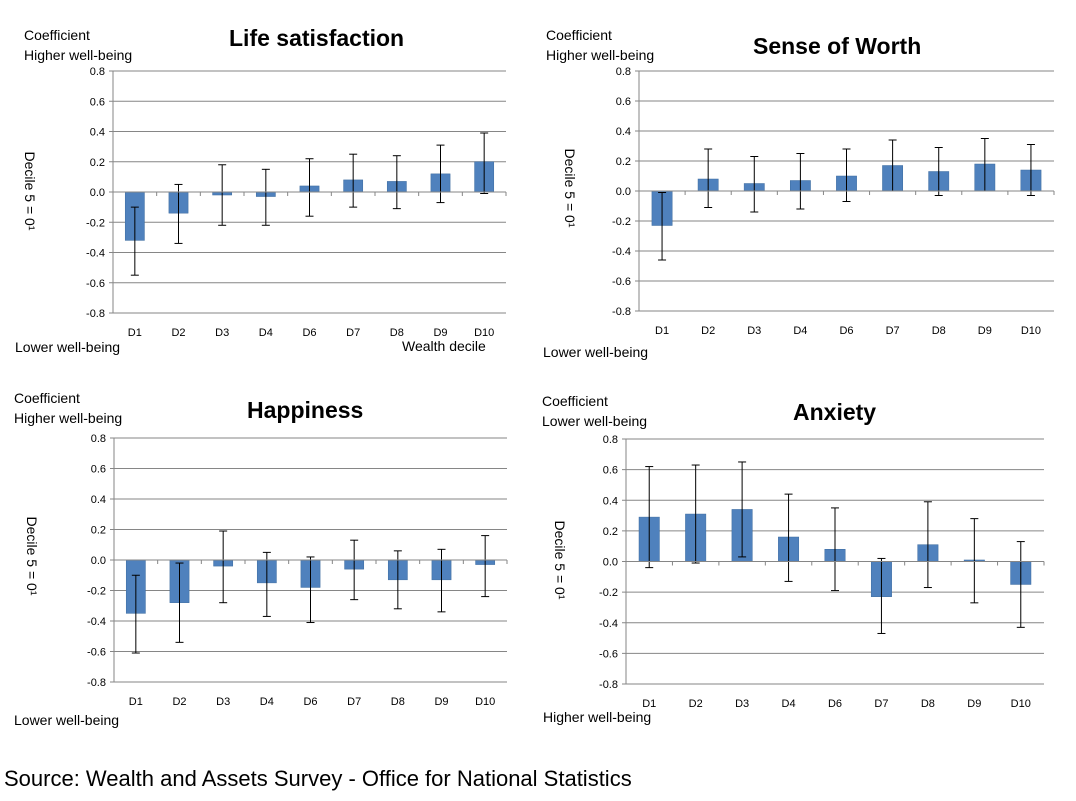 The height and width of the screenshot is (801, 1076). Describe the element at coordinates (835, 412) in the screenshot. I see `chart-title: Anxiety` at that location.